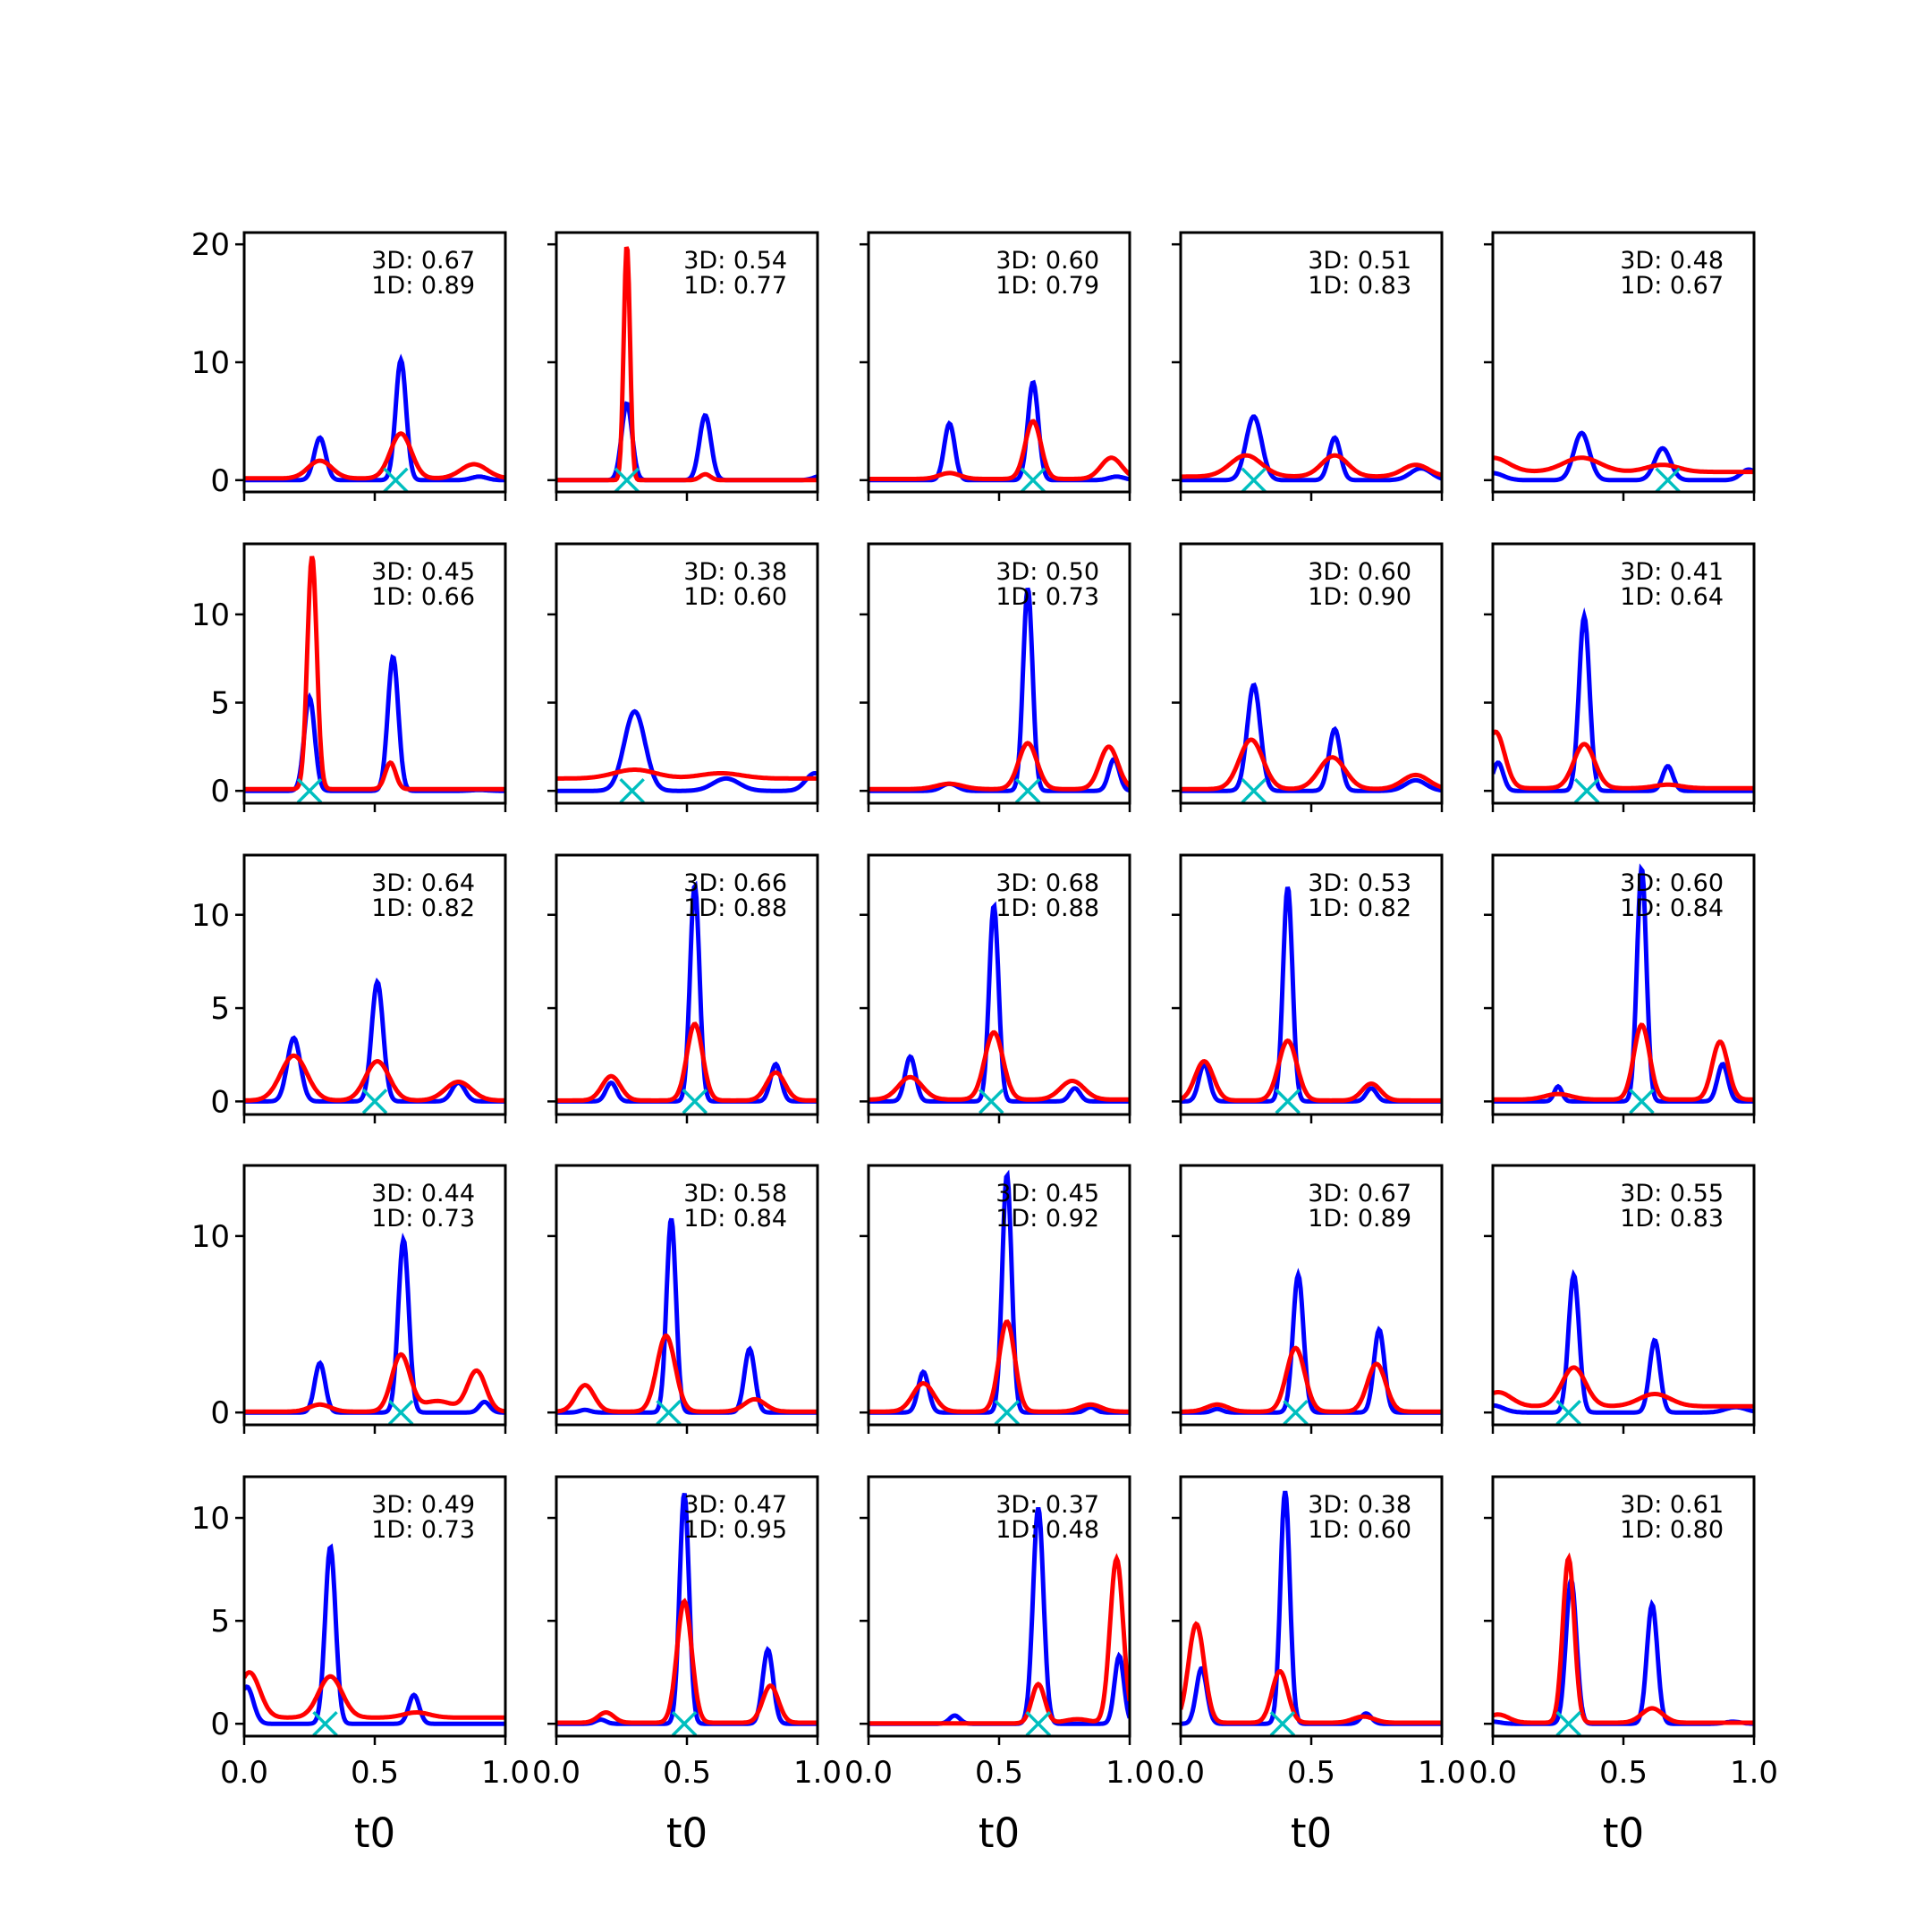 This screenshot has height=1932, width=1932. What do you see at coordinates (423, 1505) in the screenshot?
I see `score-3d-label: 3D: 0.49` at bounding box center [423, 1505].